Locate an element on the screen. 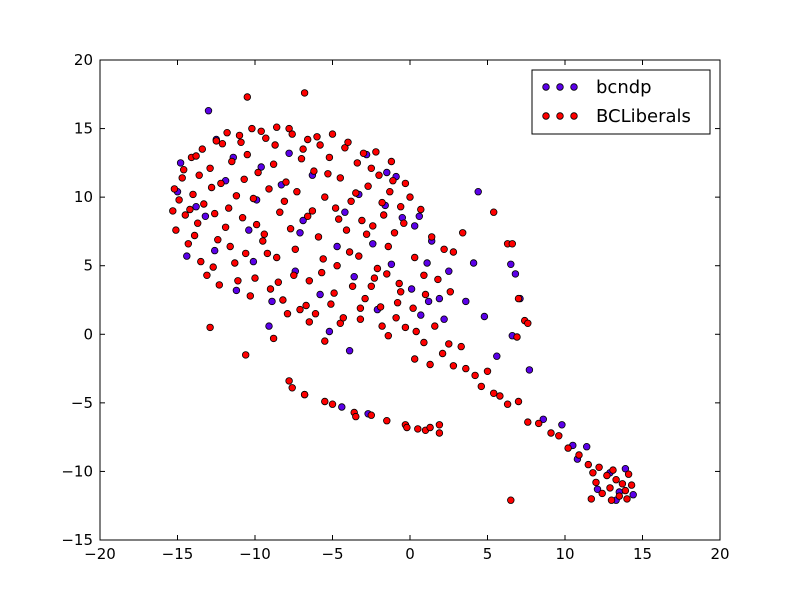 The image size is (800, 600). legend-box is located at coordinates (621, 102).